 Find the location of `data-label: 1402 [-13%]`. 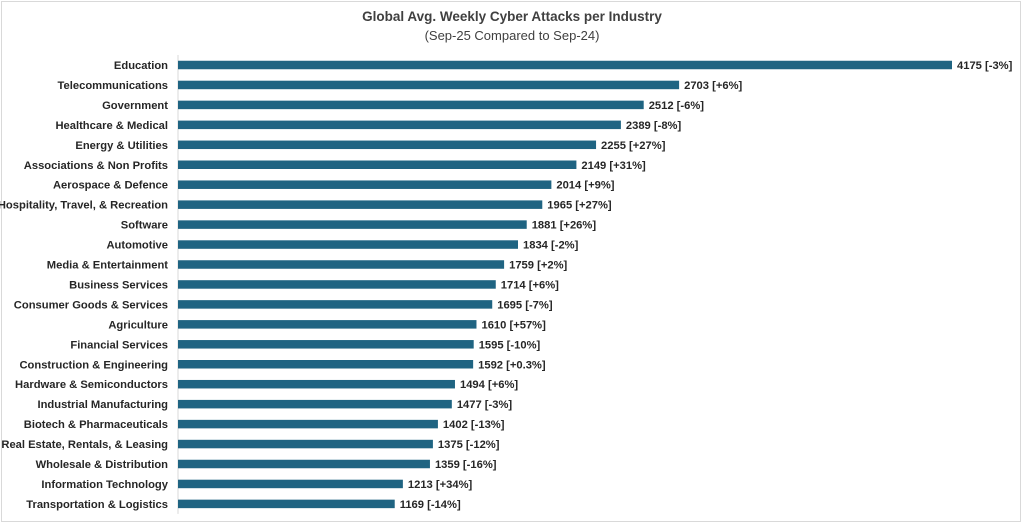

data-label: 1402 [-13%] is located at coordinates (474, 425).